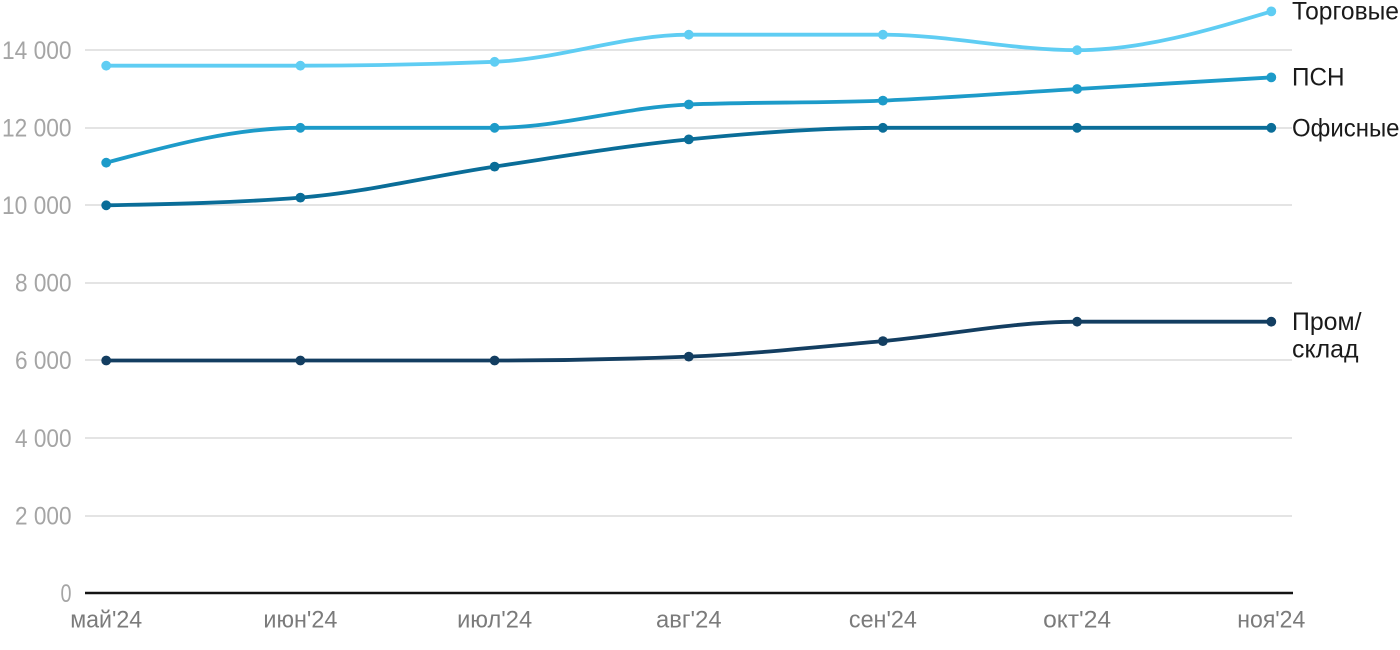  What do you see at coordinates (43, 439) in the screenshot?
I see `svg-text: 4 000` at bounding box center [43, 439].